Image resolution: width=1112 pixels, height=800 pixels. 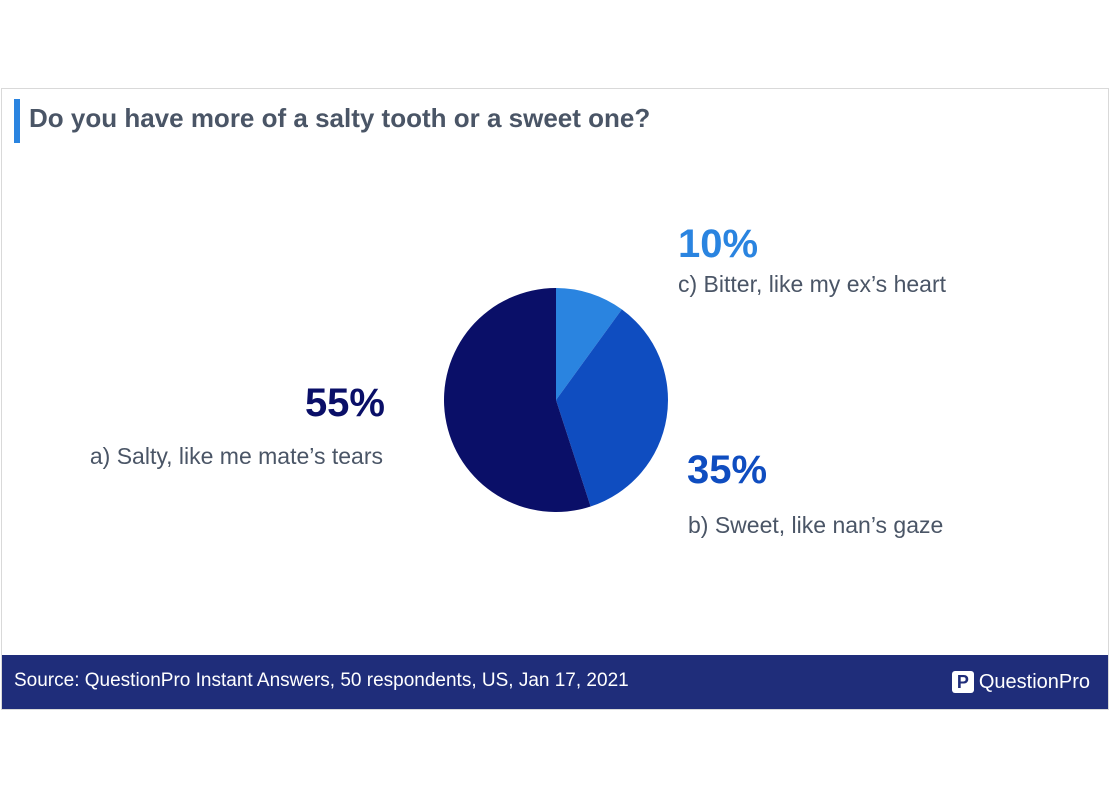 What do you see at coordinates (589, 344) in the screenshot?
I see `pie-slice-c` at bounding box center [589, 344].